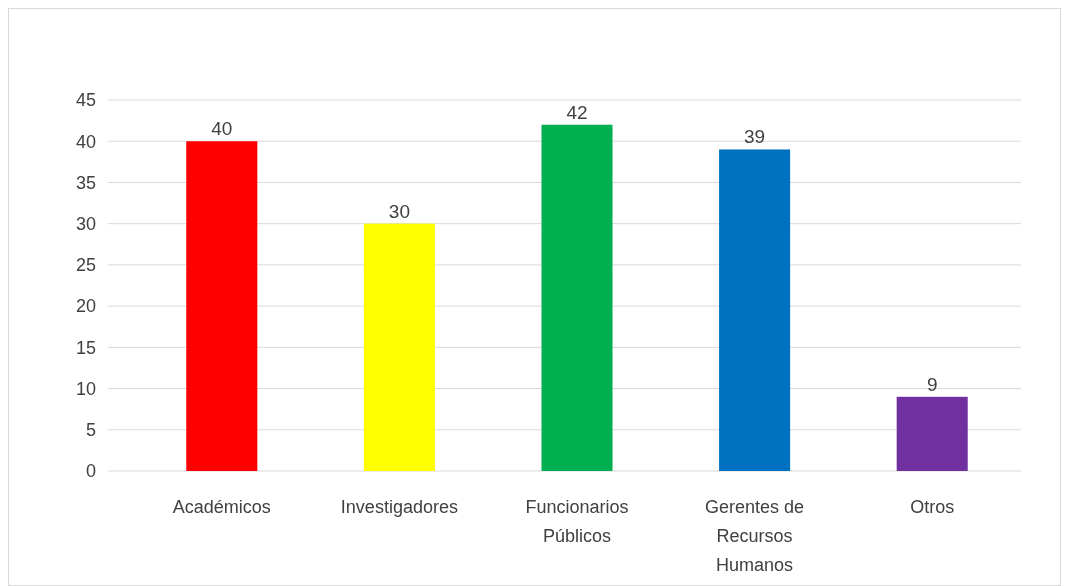 Image resolution: width=1069 pixels, height=586 pixels. What do you see at coordinates (85, 347) in the screenshot?
I see `y-tick-label: 15` at bounding box center [85, 347].